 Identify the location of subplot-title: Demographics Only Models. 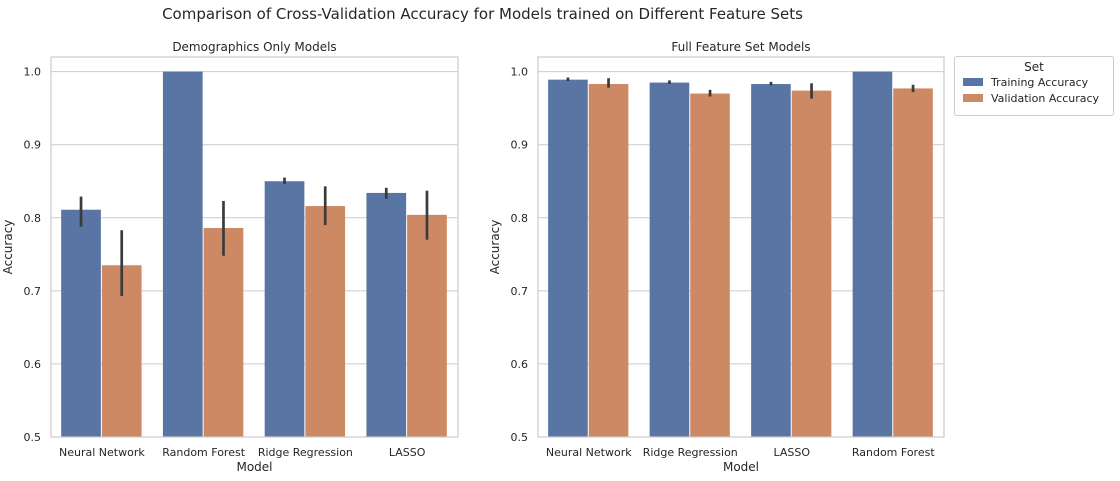
(254, 47).